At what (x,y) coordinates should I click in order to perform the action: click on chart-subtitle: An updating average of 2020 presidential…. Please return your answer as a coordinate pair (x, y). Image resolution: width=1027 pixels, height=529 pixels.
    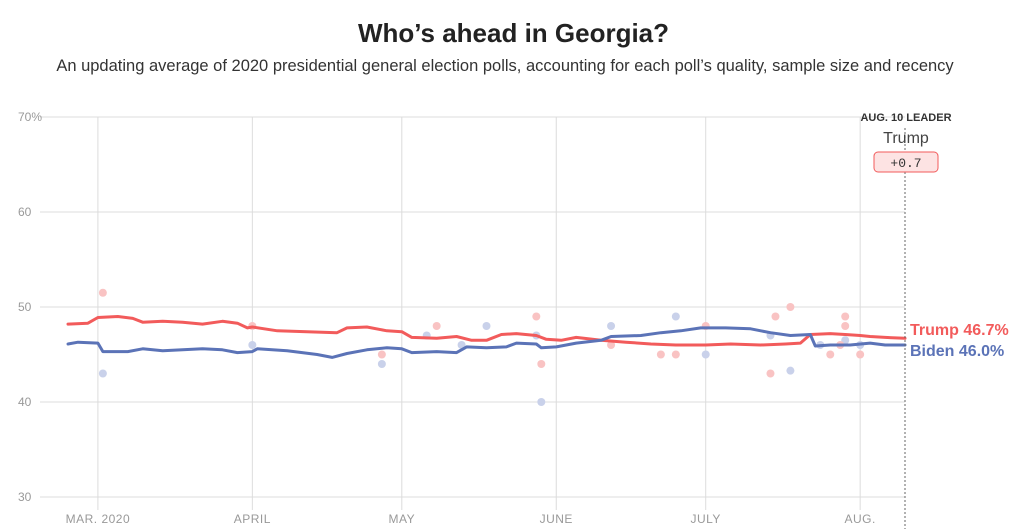
    Looking at the image, I should click on (505, 66).